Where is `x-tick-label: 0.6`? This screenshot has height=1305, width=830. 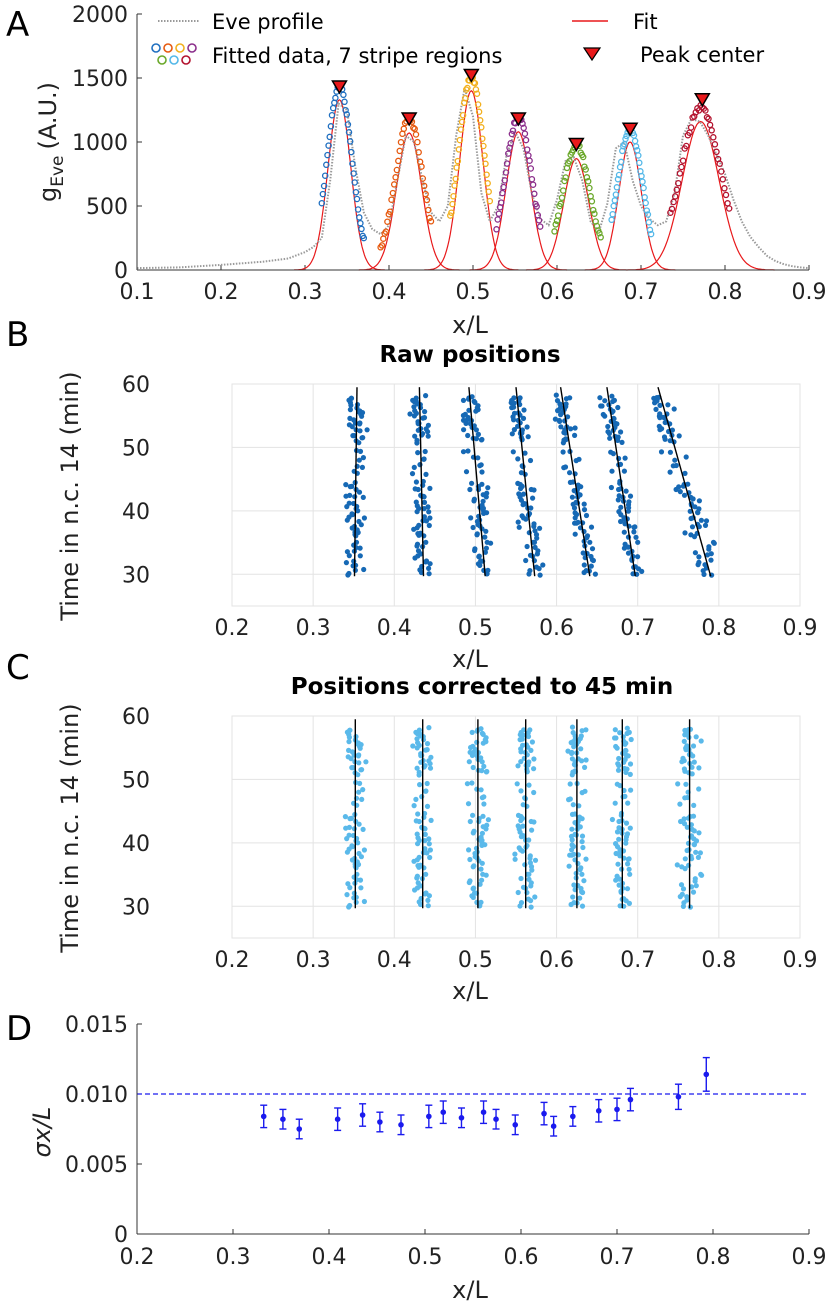
x-tick-label: 0.6 is located at coordinates (556, 628).